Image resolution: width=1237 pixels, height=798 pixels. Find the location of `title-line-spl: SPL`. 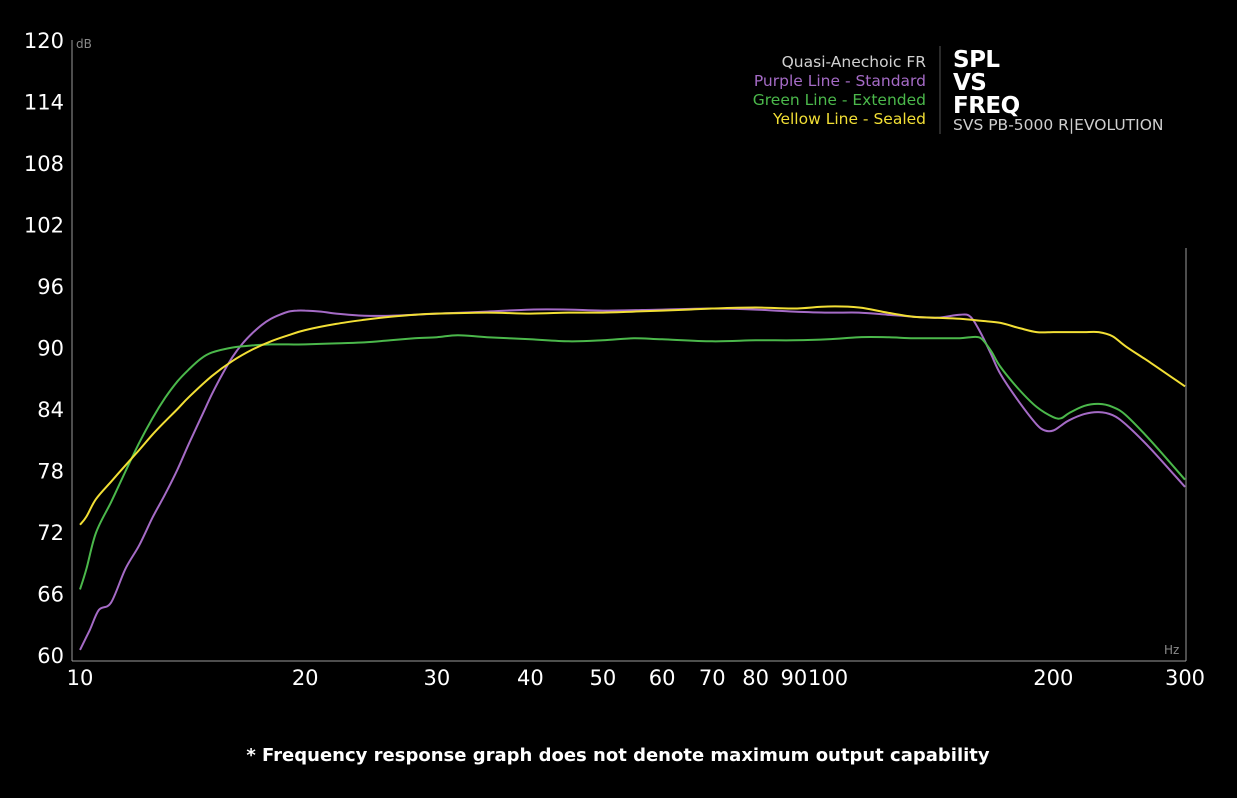

title-line-spl: SPL is located at coordinates (976, 60).